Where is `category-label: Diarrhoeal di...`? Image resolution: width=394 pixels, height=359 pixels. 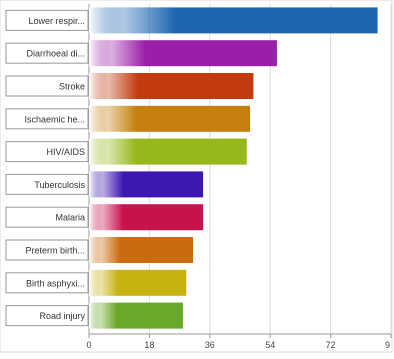 category-label: Diarrhoeal di... is located at coordinates (55, 54).